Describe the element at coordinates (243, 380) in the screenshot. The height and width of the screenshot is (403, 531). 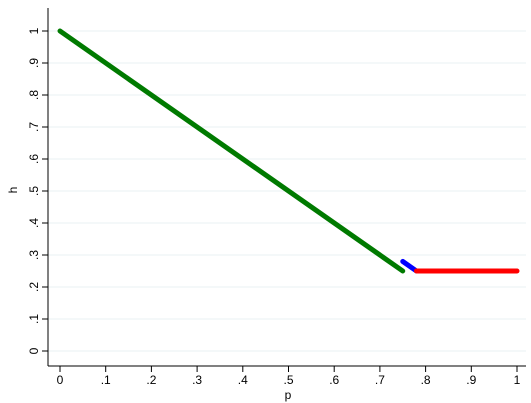
I see `x-tick-label: .4` at that location.